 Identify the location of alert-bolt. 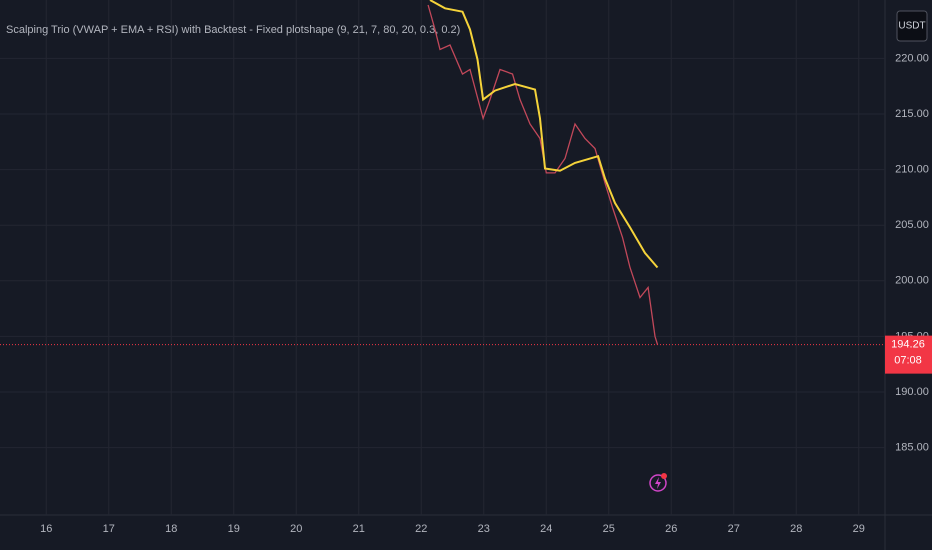
(658, 483).